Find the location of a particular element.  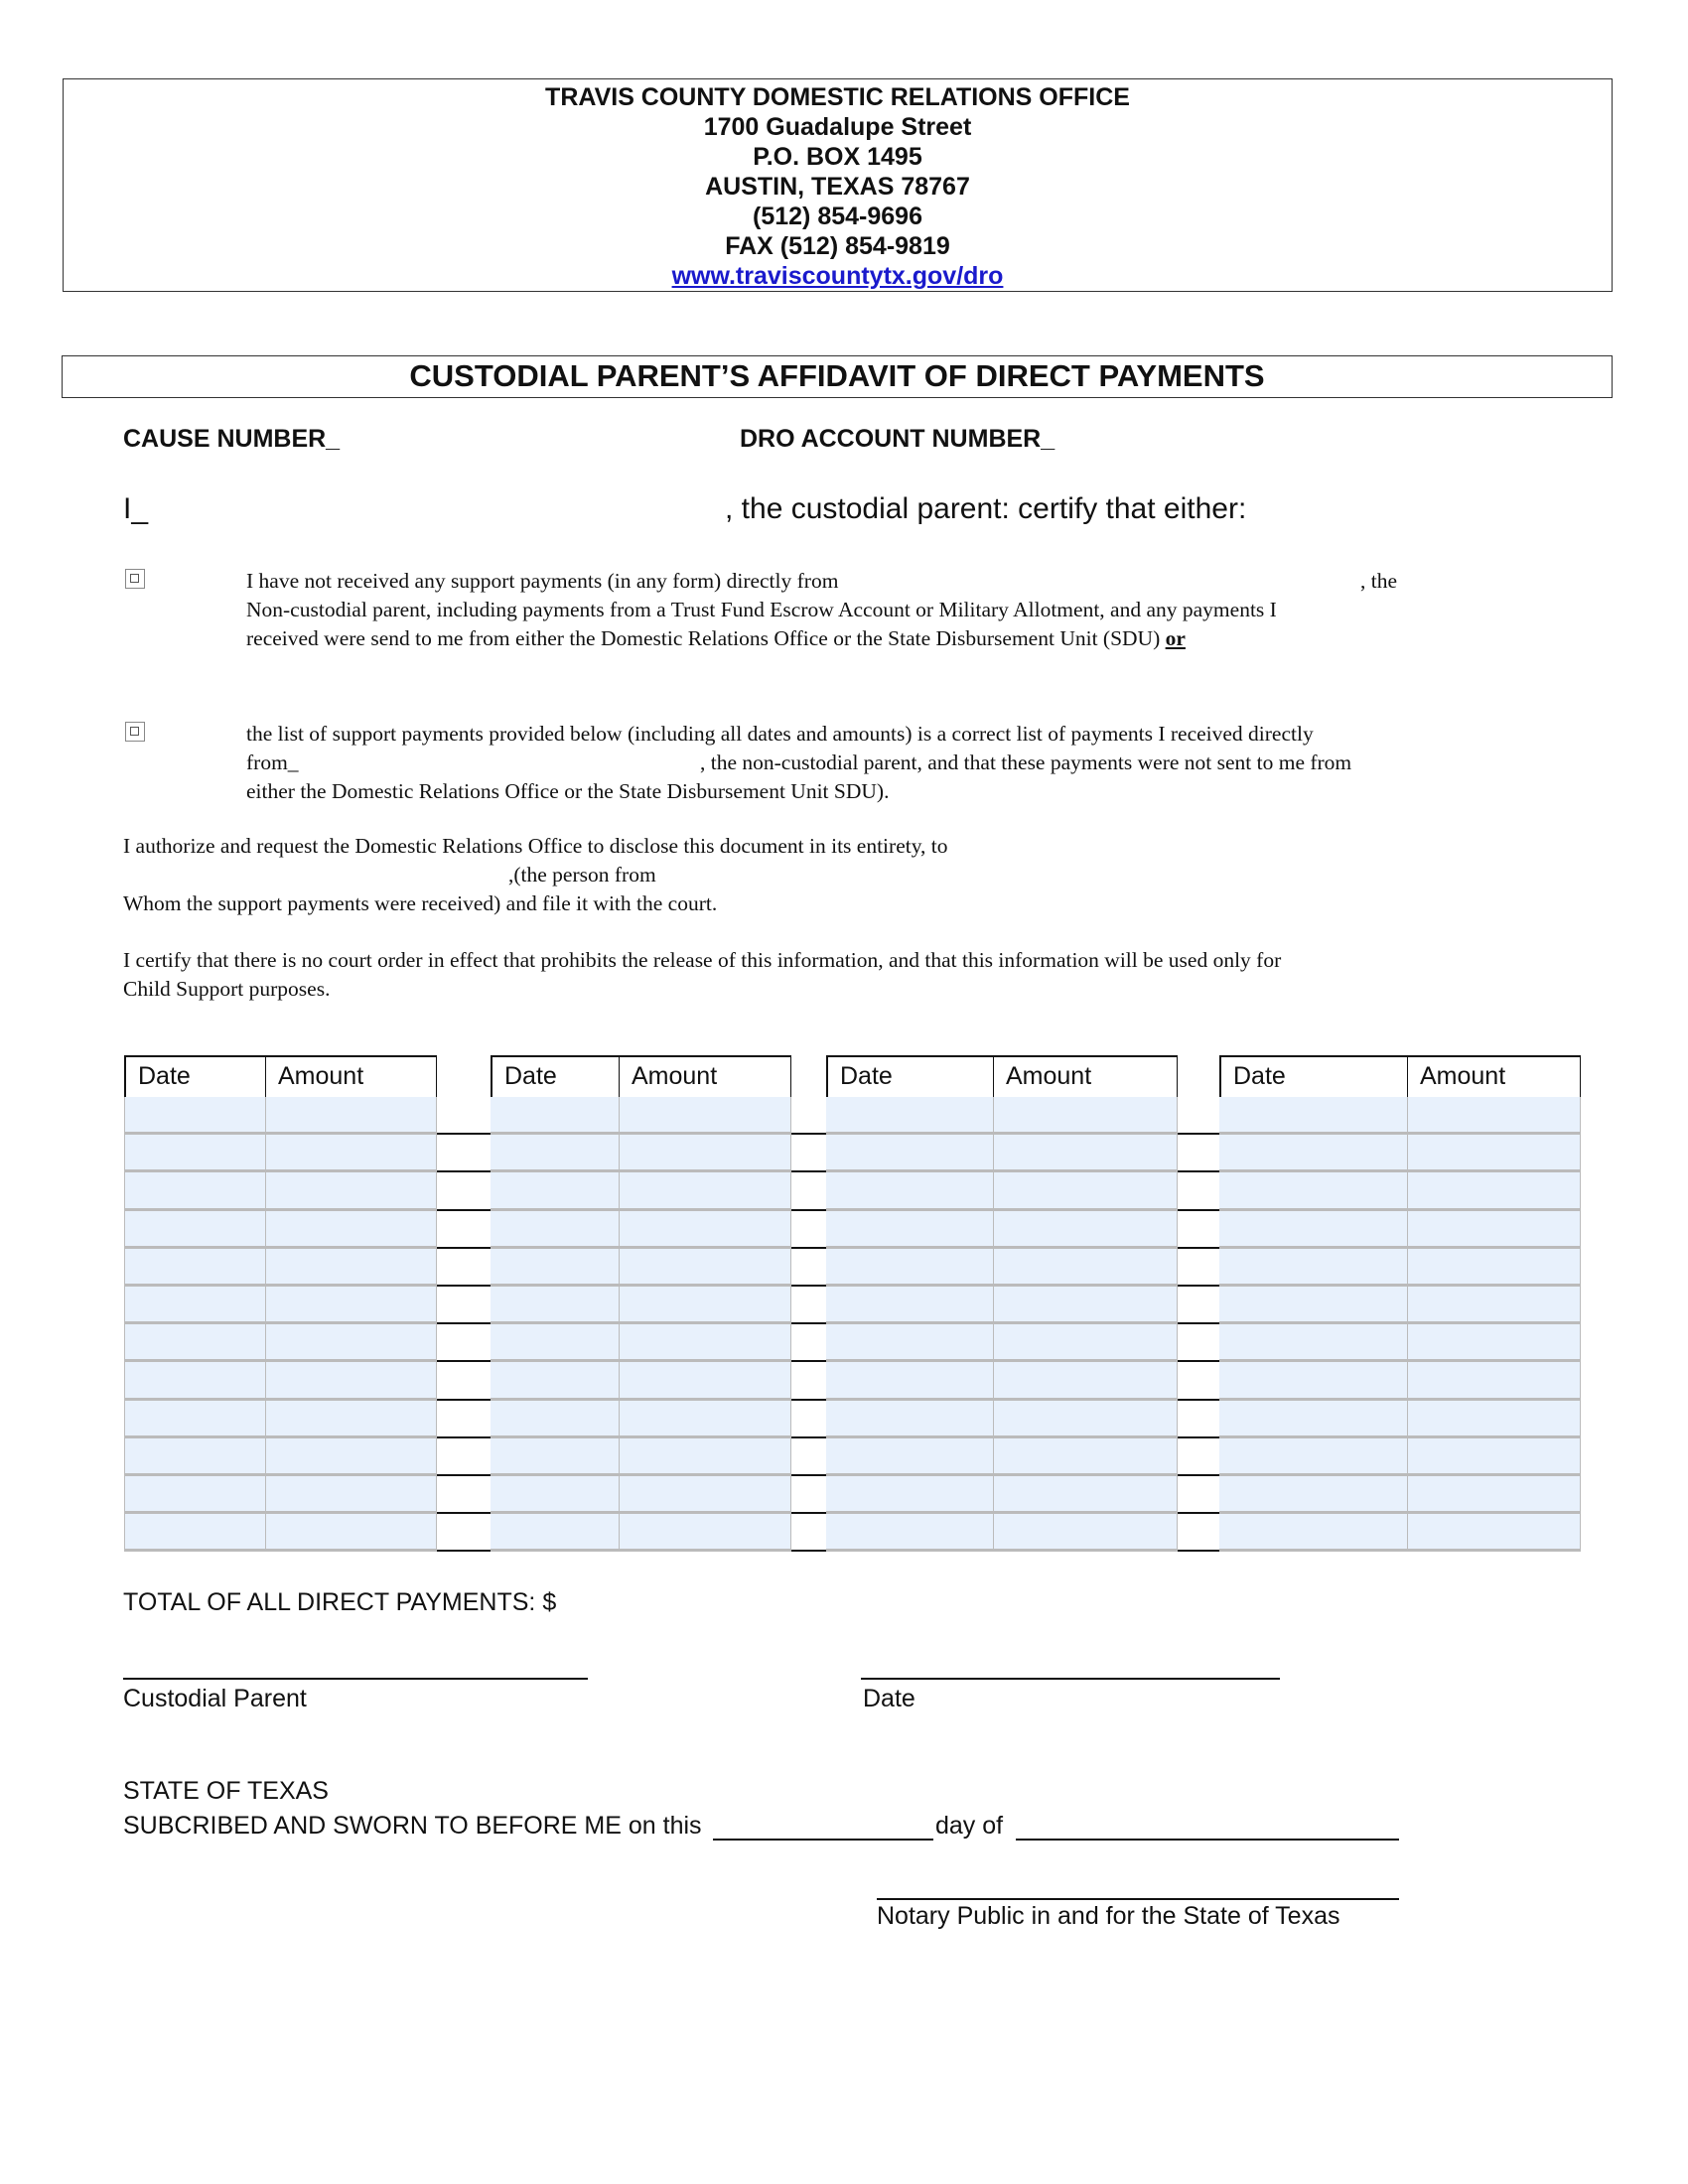

office-website-link: www.traviscountytx.gov/dro is located at coordinates (837, 276).